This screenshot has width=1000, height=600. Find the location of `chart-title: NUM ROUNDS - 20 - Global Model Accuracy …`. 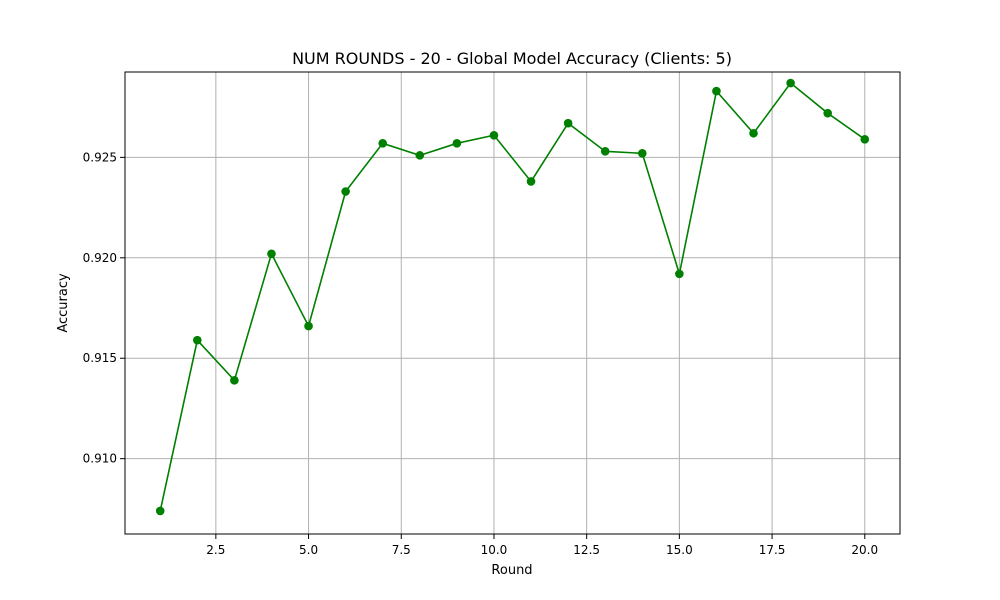

chart-title: NUM ROUNDS - 20 - Global Model Accuracy … is located at coordinates (512, 58).